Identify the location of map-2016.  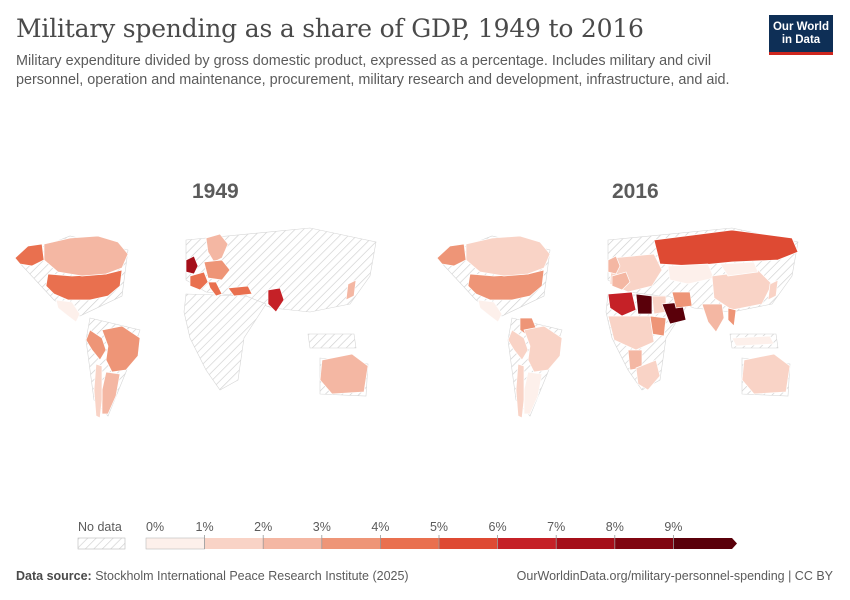
(617, 323).